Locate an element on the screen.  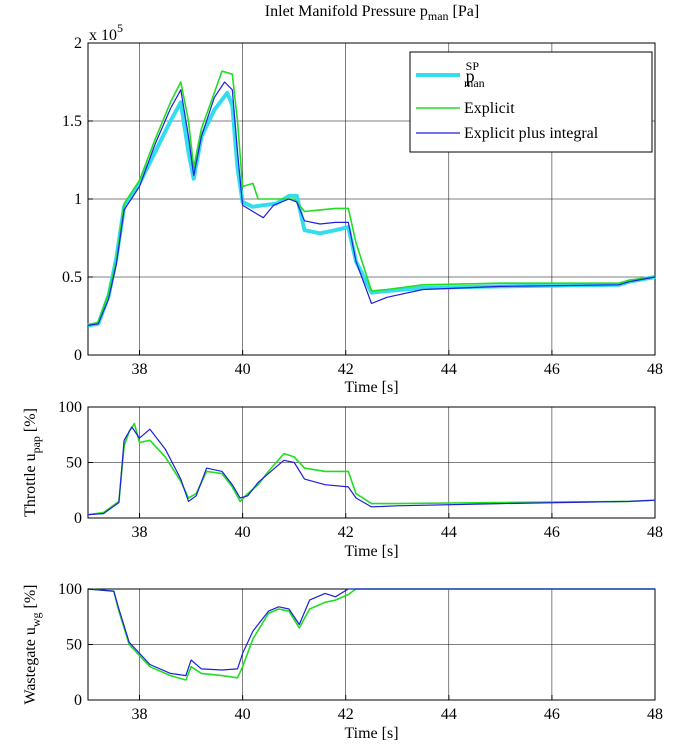
wastegate-xtick-label: 48 is located at coordinates (655, 714).